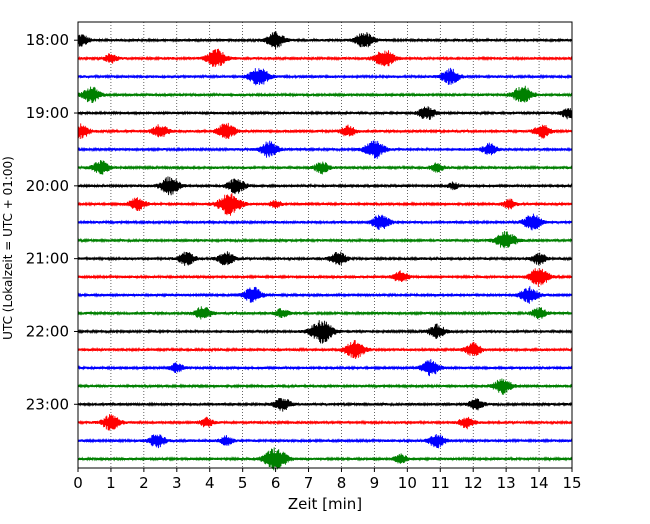 The image size is (650, 524). What do you see at coordinates (342, 483) in the screenshot?
I see `x-tick-label: 8` at bounding box center [342, 483].